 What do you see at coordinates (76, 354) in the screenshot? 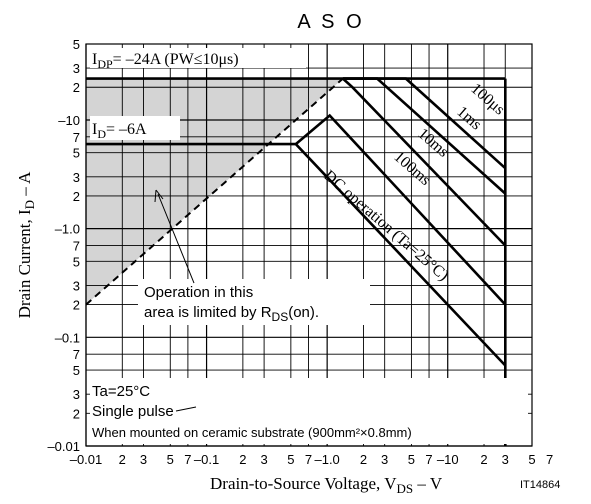
I see `y-tick-label-4: 7` at bounding box center [76, 354].